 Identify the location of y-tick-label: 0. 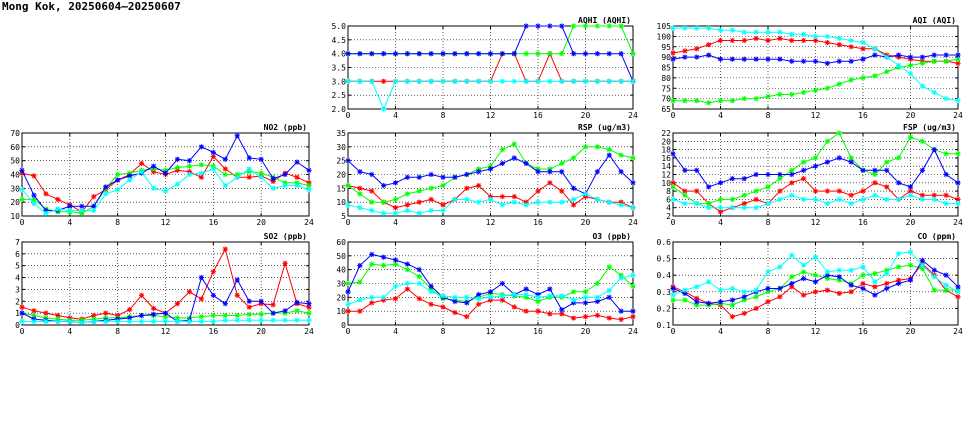
(17, 325).